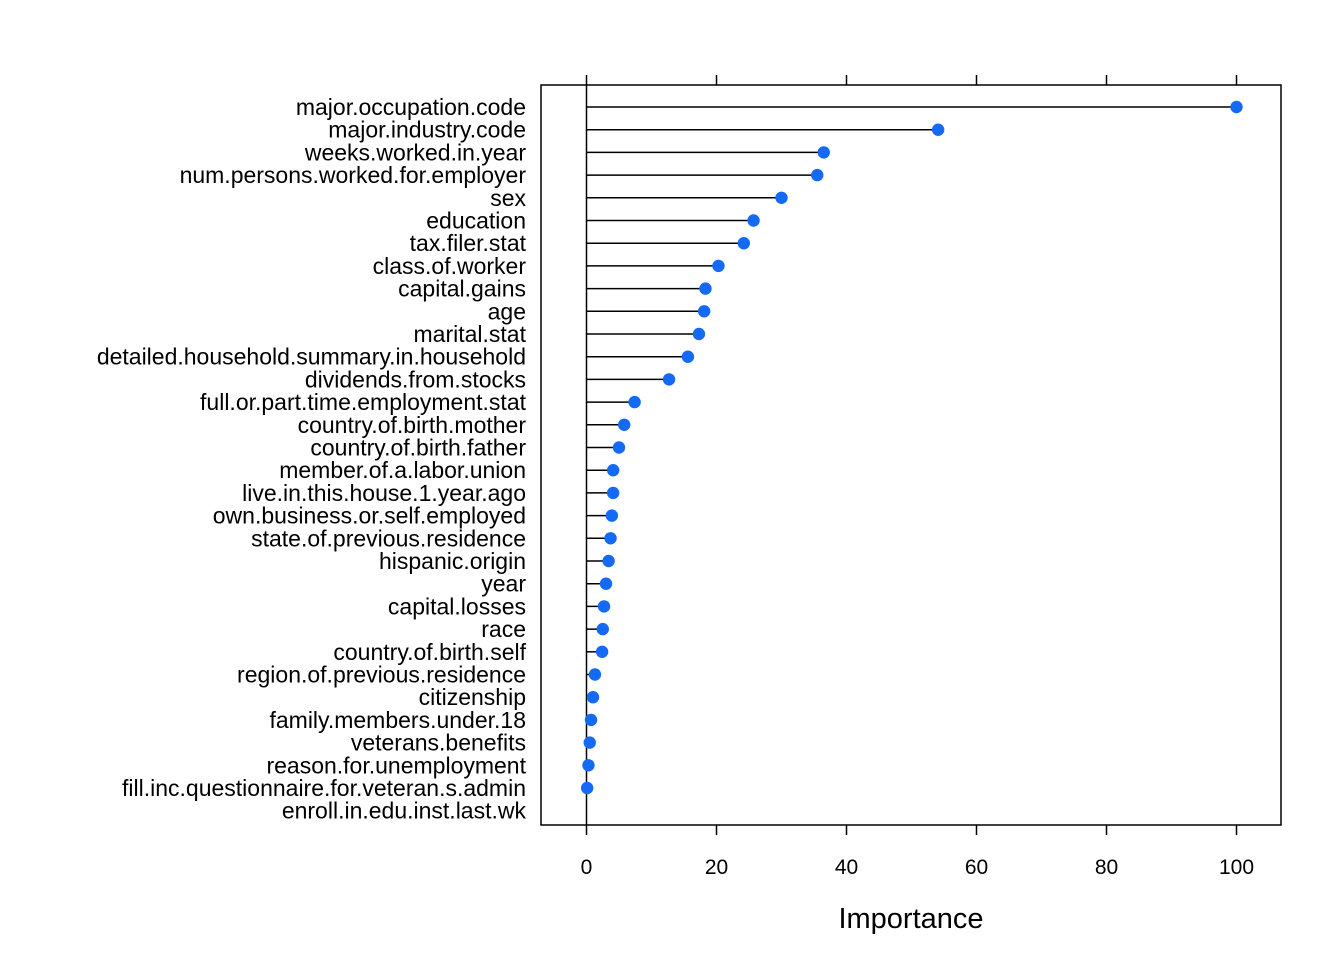 Image resolution: width=1344 pixels, height=960 pixels. What do you see at coordinates (450, 266) in the screenshot?
I see `category-label: class.of.worker` at bounding box center [450, 266].